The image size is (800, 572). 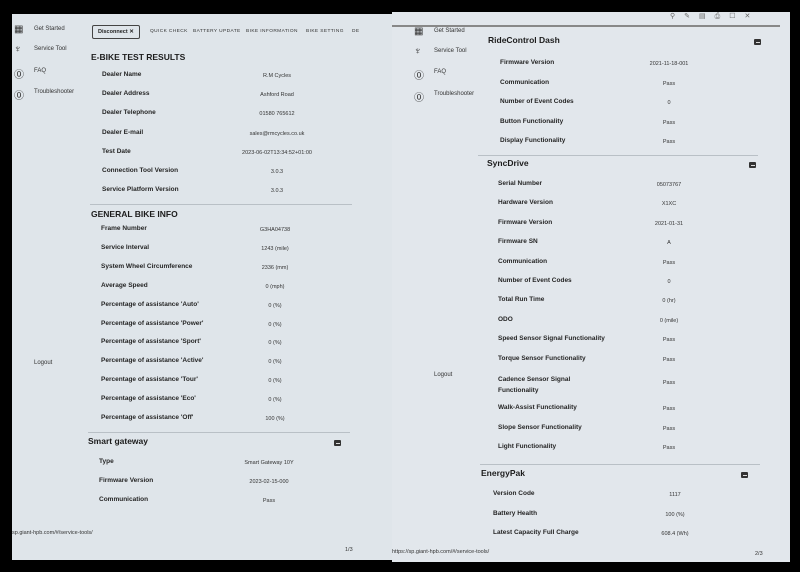 I want to click on row-label: Firmware SN, so click(x=518, y=242).